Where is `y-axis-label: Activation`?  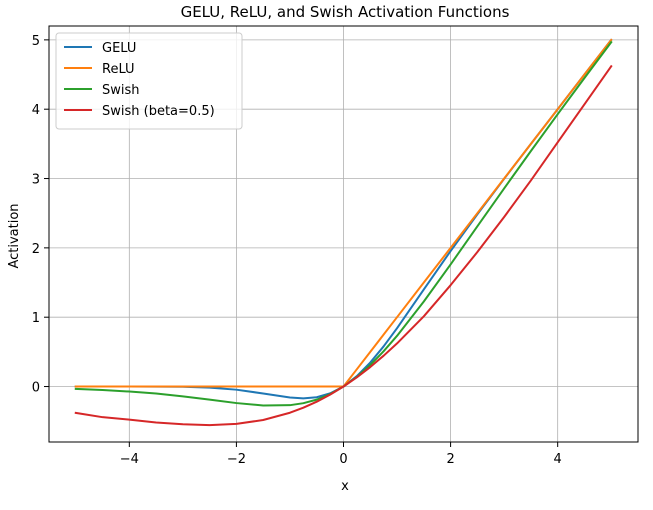 y-axis-label: Activation is located at coordinates (14, 235).